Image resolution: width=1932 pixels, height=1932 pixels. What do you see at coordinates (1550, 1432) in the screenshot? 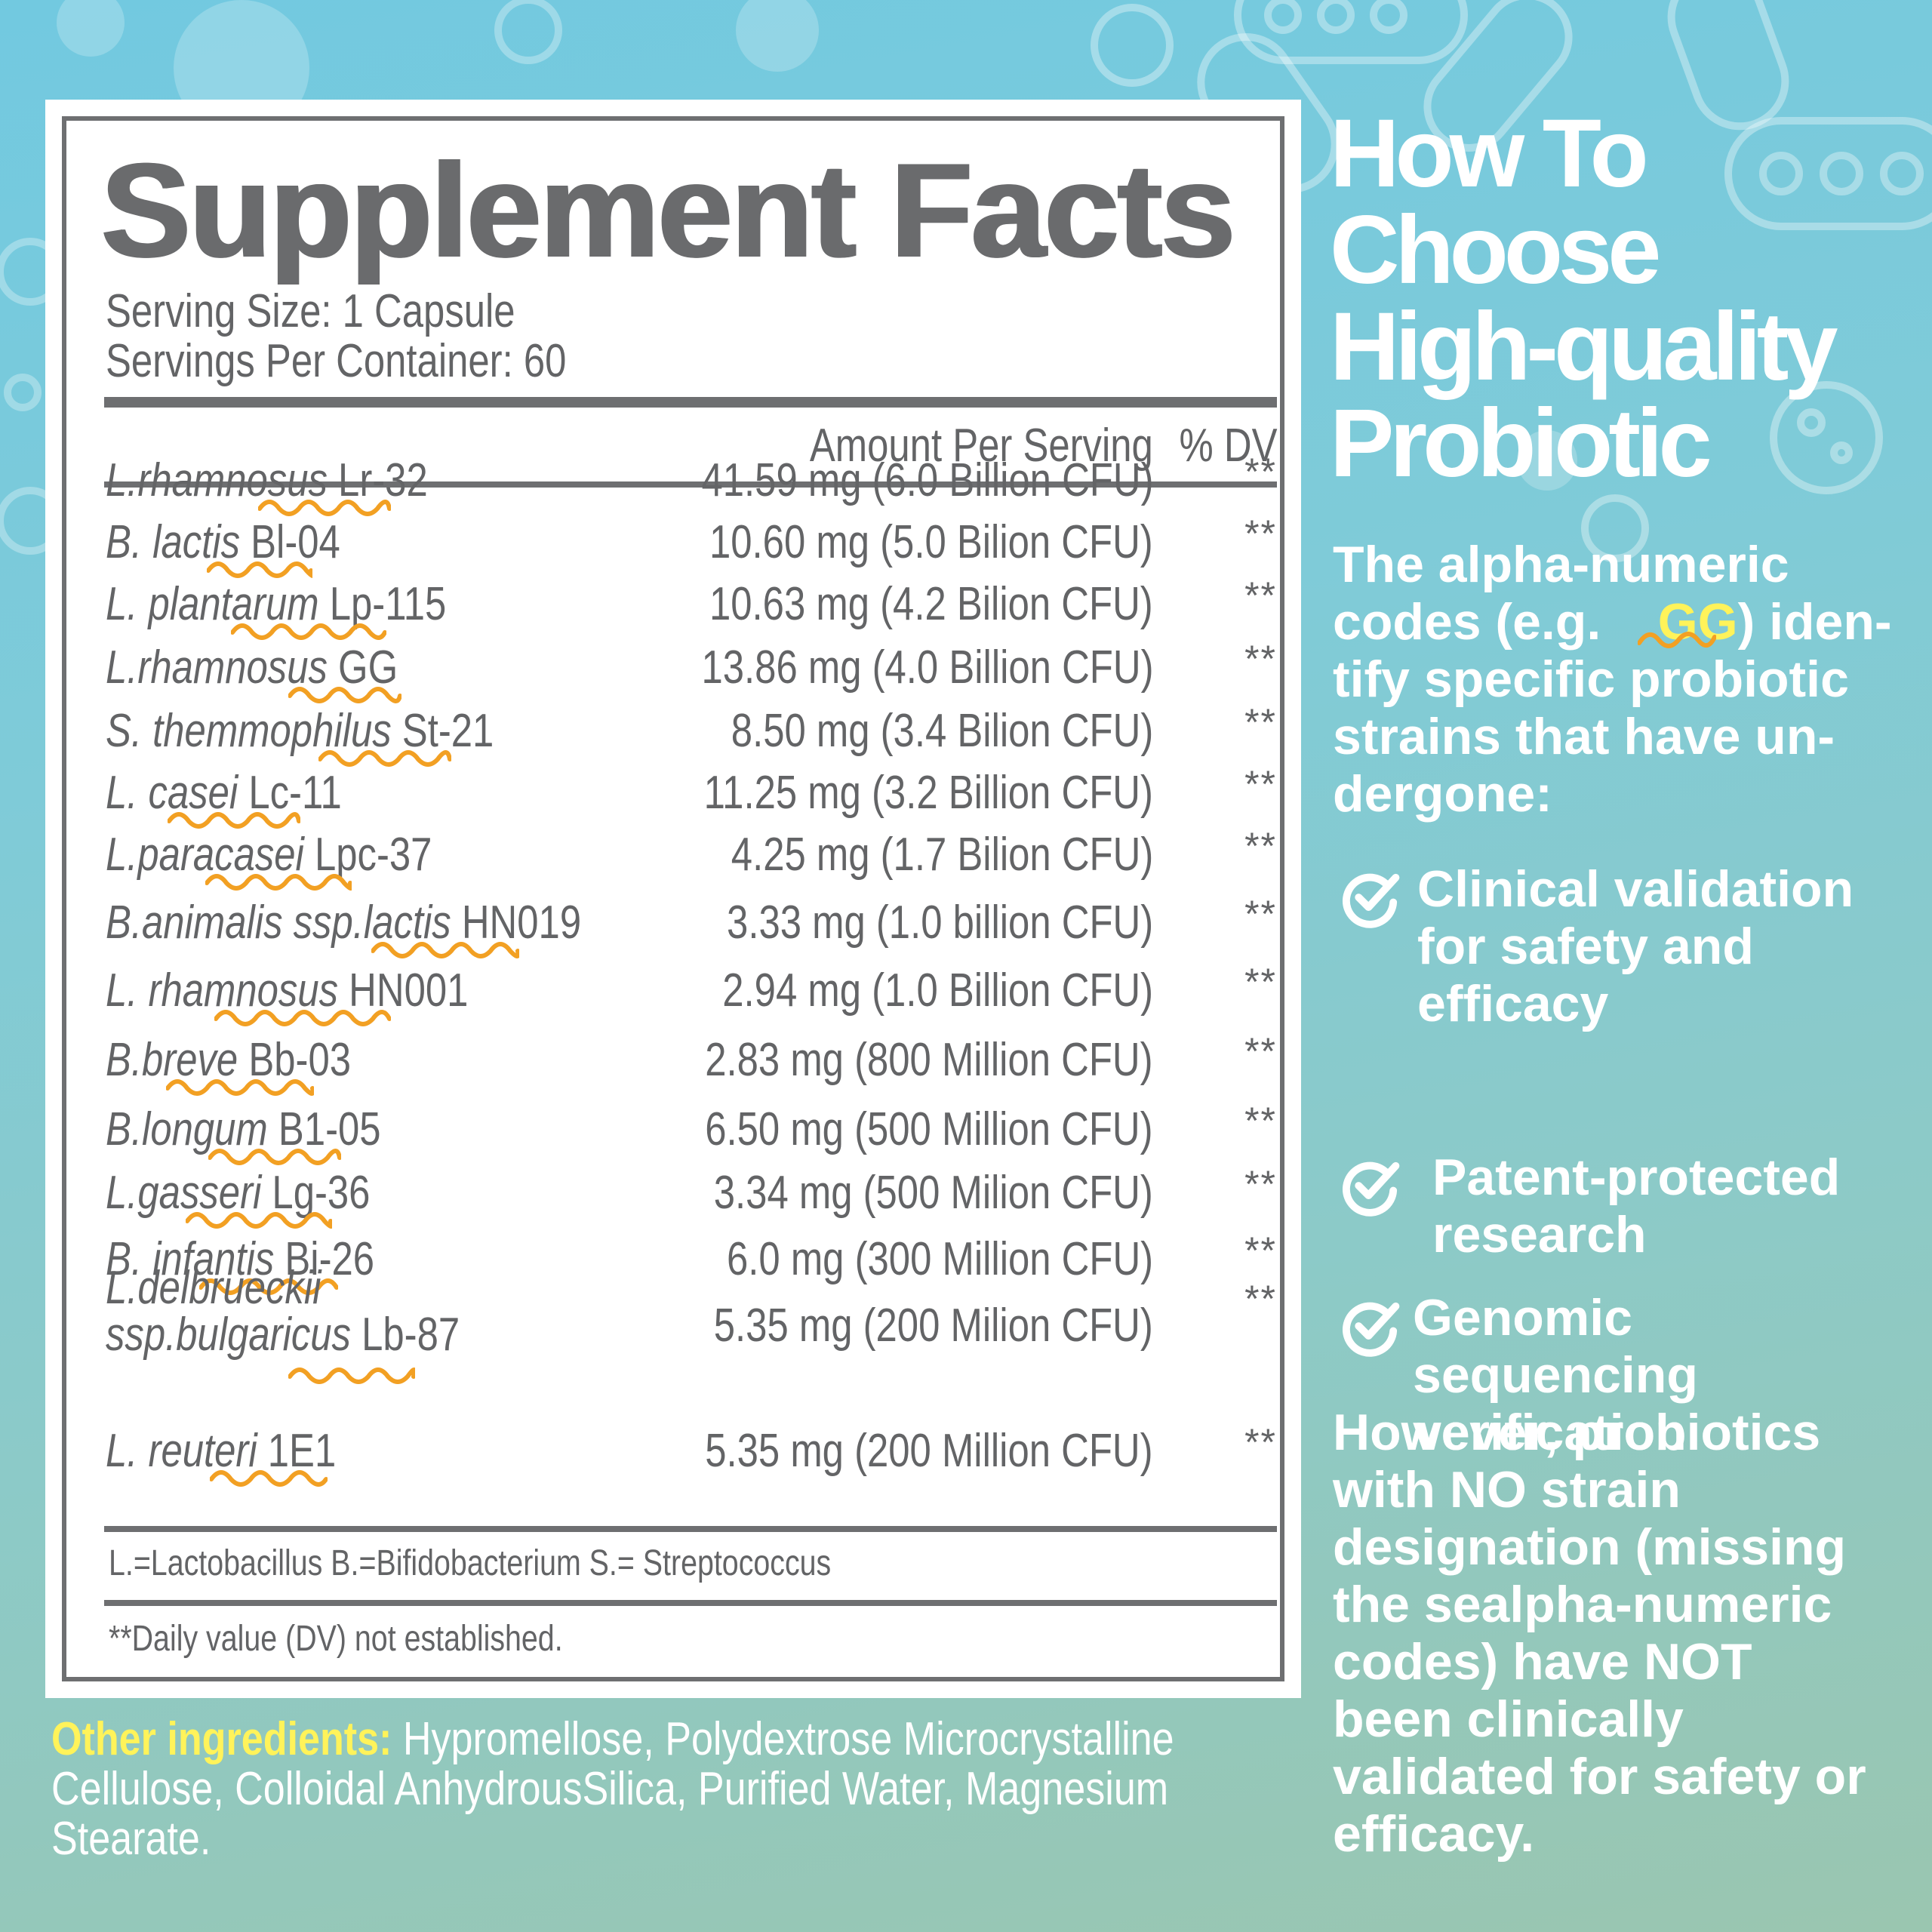
I see `check-line: verification` at bounding box center [1550, 1432].